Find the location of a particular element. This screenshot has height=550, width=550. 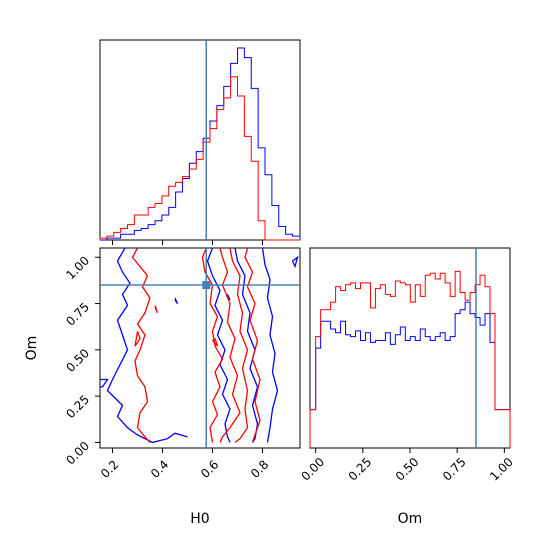

om-x-tick-label: 0.75 is located at coordinates (454, 469).